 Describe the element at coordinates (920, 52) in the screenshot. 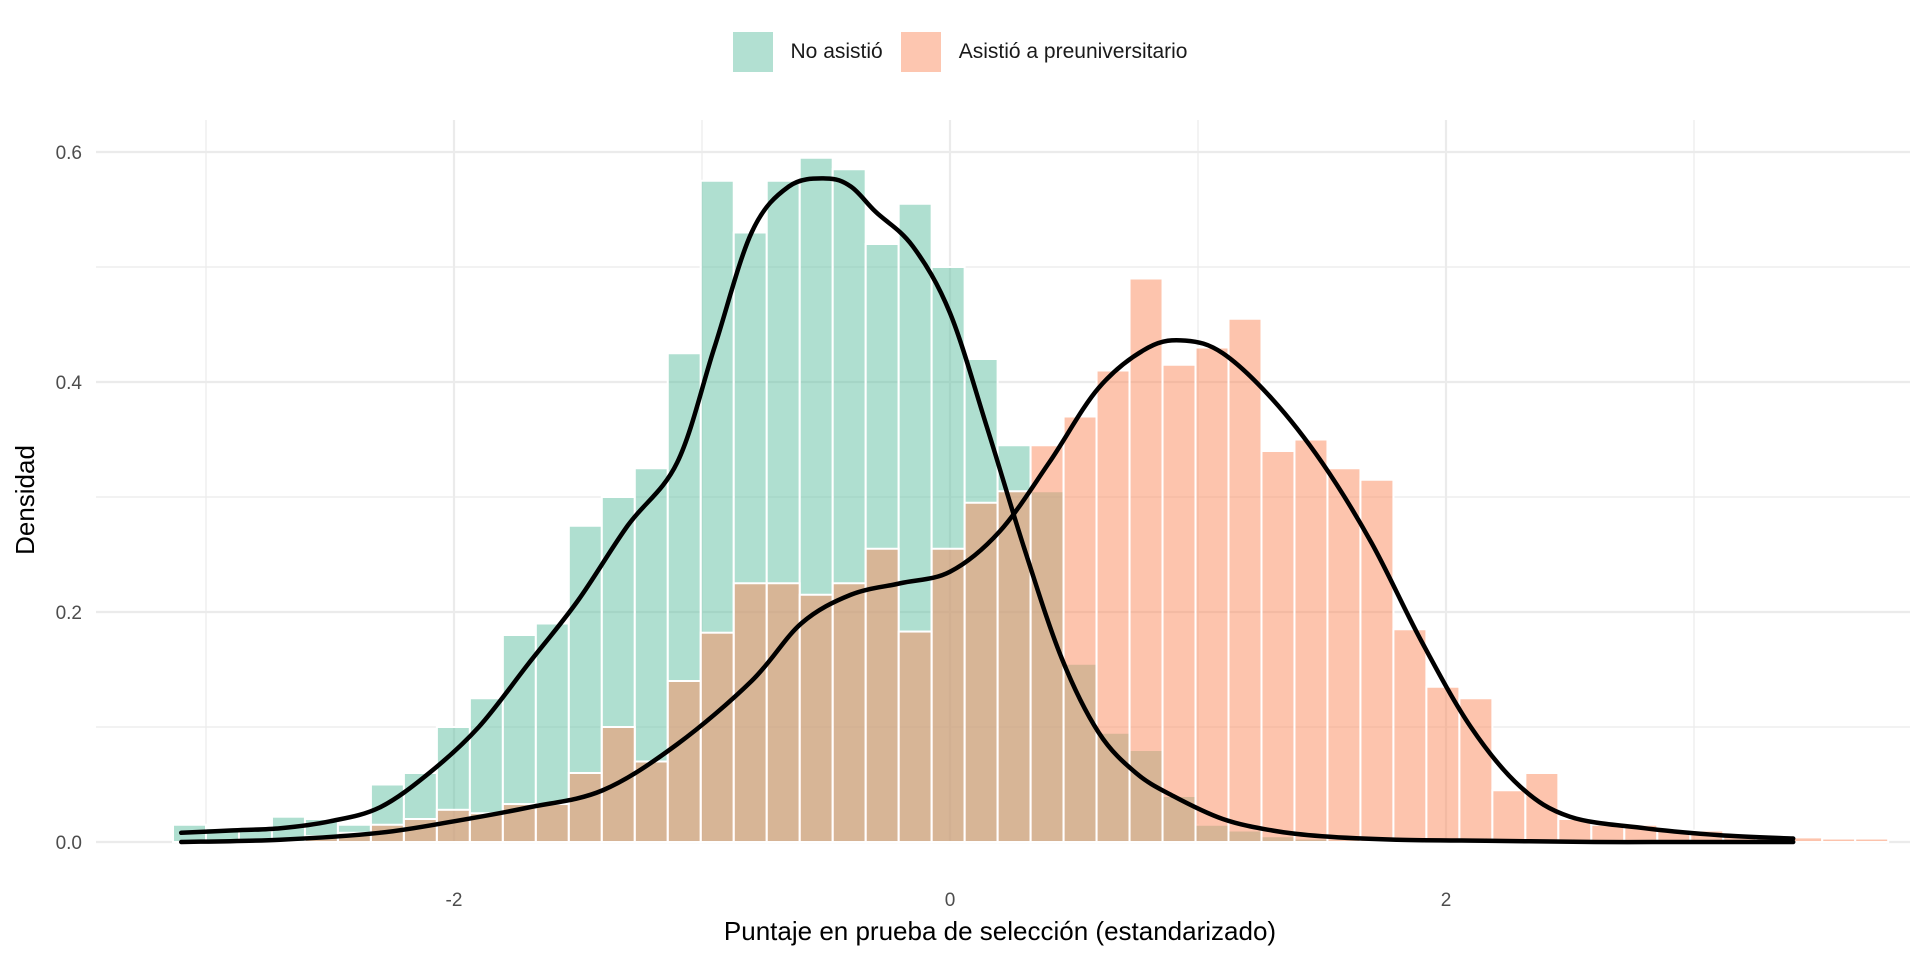

I see `legend-swatch-asistio` at that location.